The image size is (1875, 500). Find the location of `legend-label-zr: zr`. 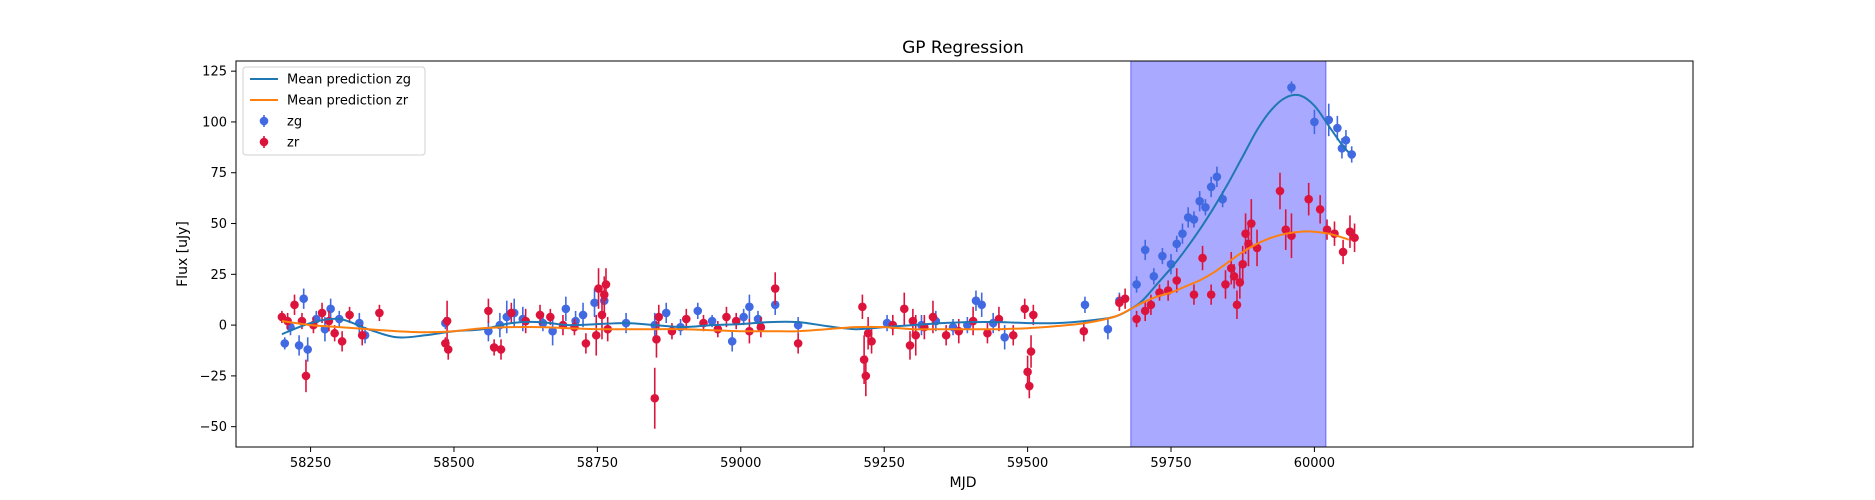

legend-label-zr: zr is located at coordinates (293, 143).